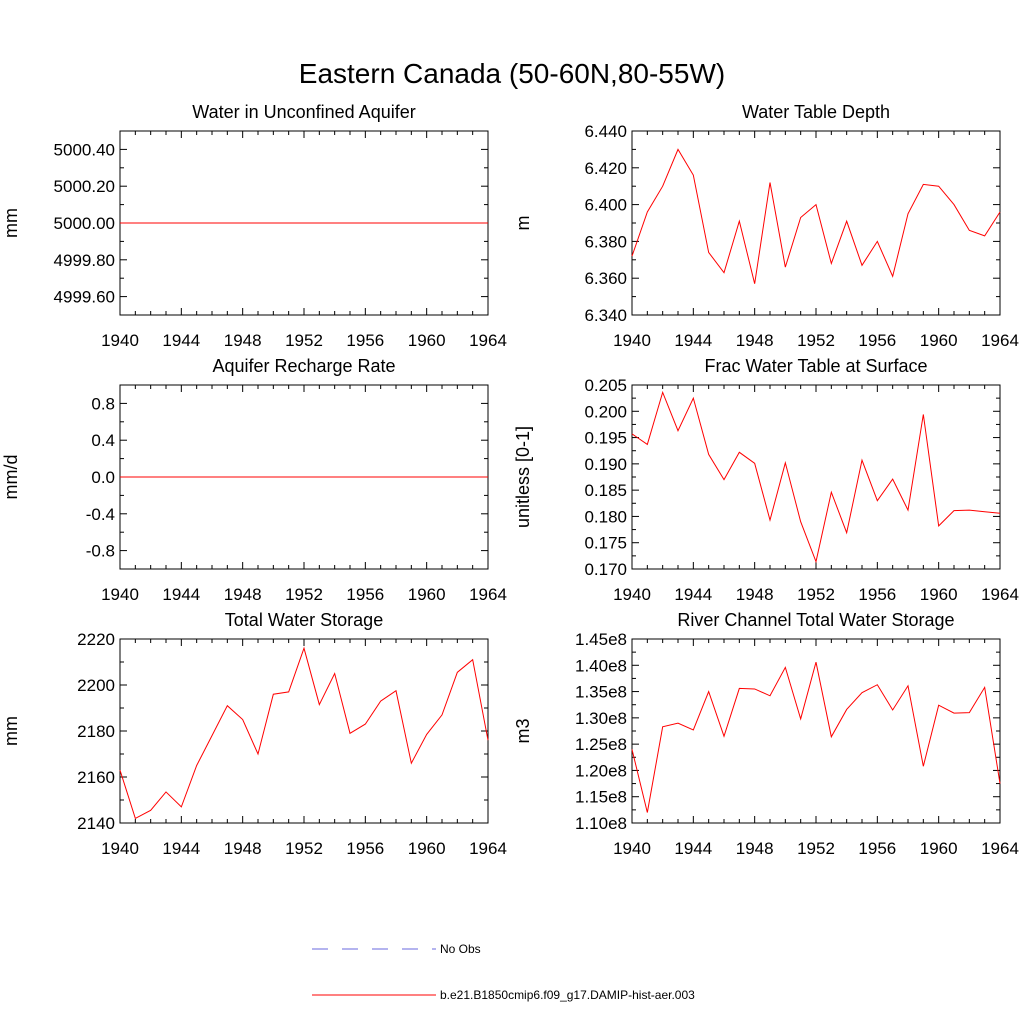 The width and height of the screenshot is (1024, 1024). Describe the element at coordinates (96, 639) in the screenshot. I see `y-tick-label: 2220` at that location.